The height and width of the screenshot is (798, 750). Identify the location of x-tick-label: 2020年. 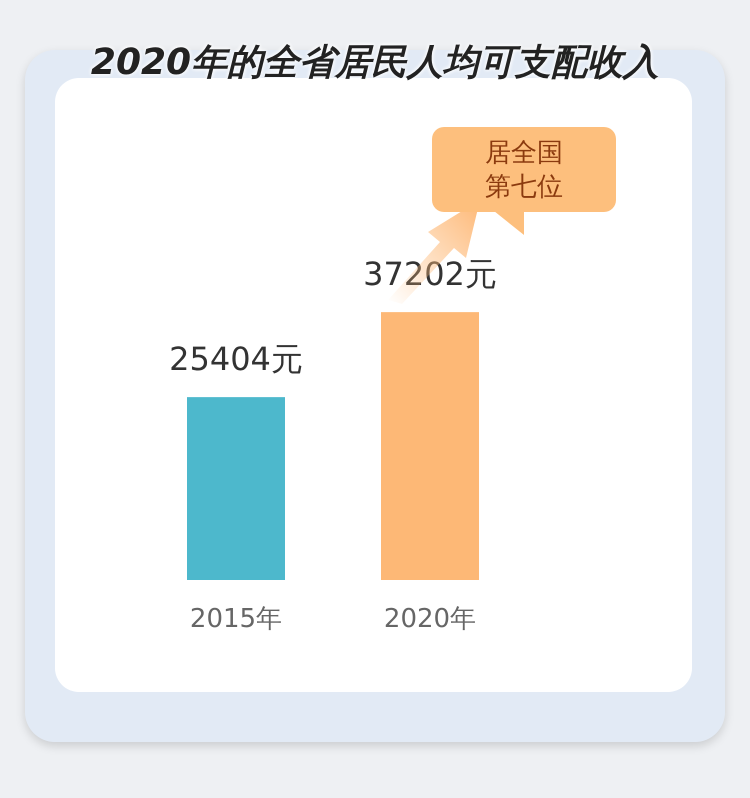
(430, 619).